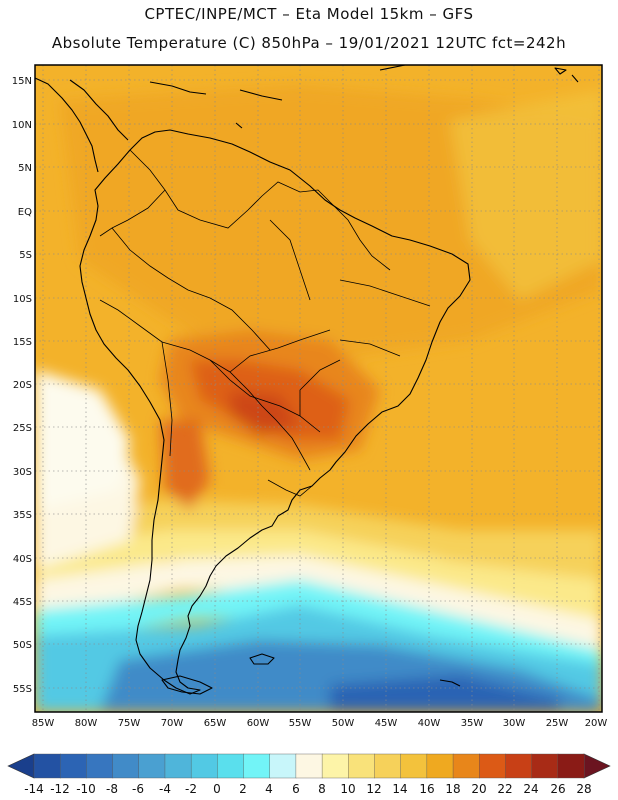 The width and height of the screenshot is (618, 800). What do you see at coordinates (426, 789) in the screenshot?
I see `colorbar-label: 16` at bounding box center [426, 789].